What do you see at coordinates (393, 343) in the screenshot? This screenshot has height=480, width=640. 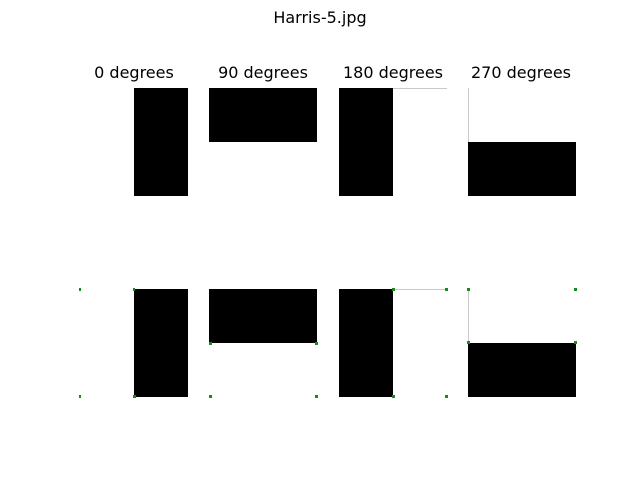 I see `panel-row2-180deg` at bounding box center [393, 343].